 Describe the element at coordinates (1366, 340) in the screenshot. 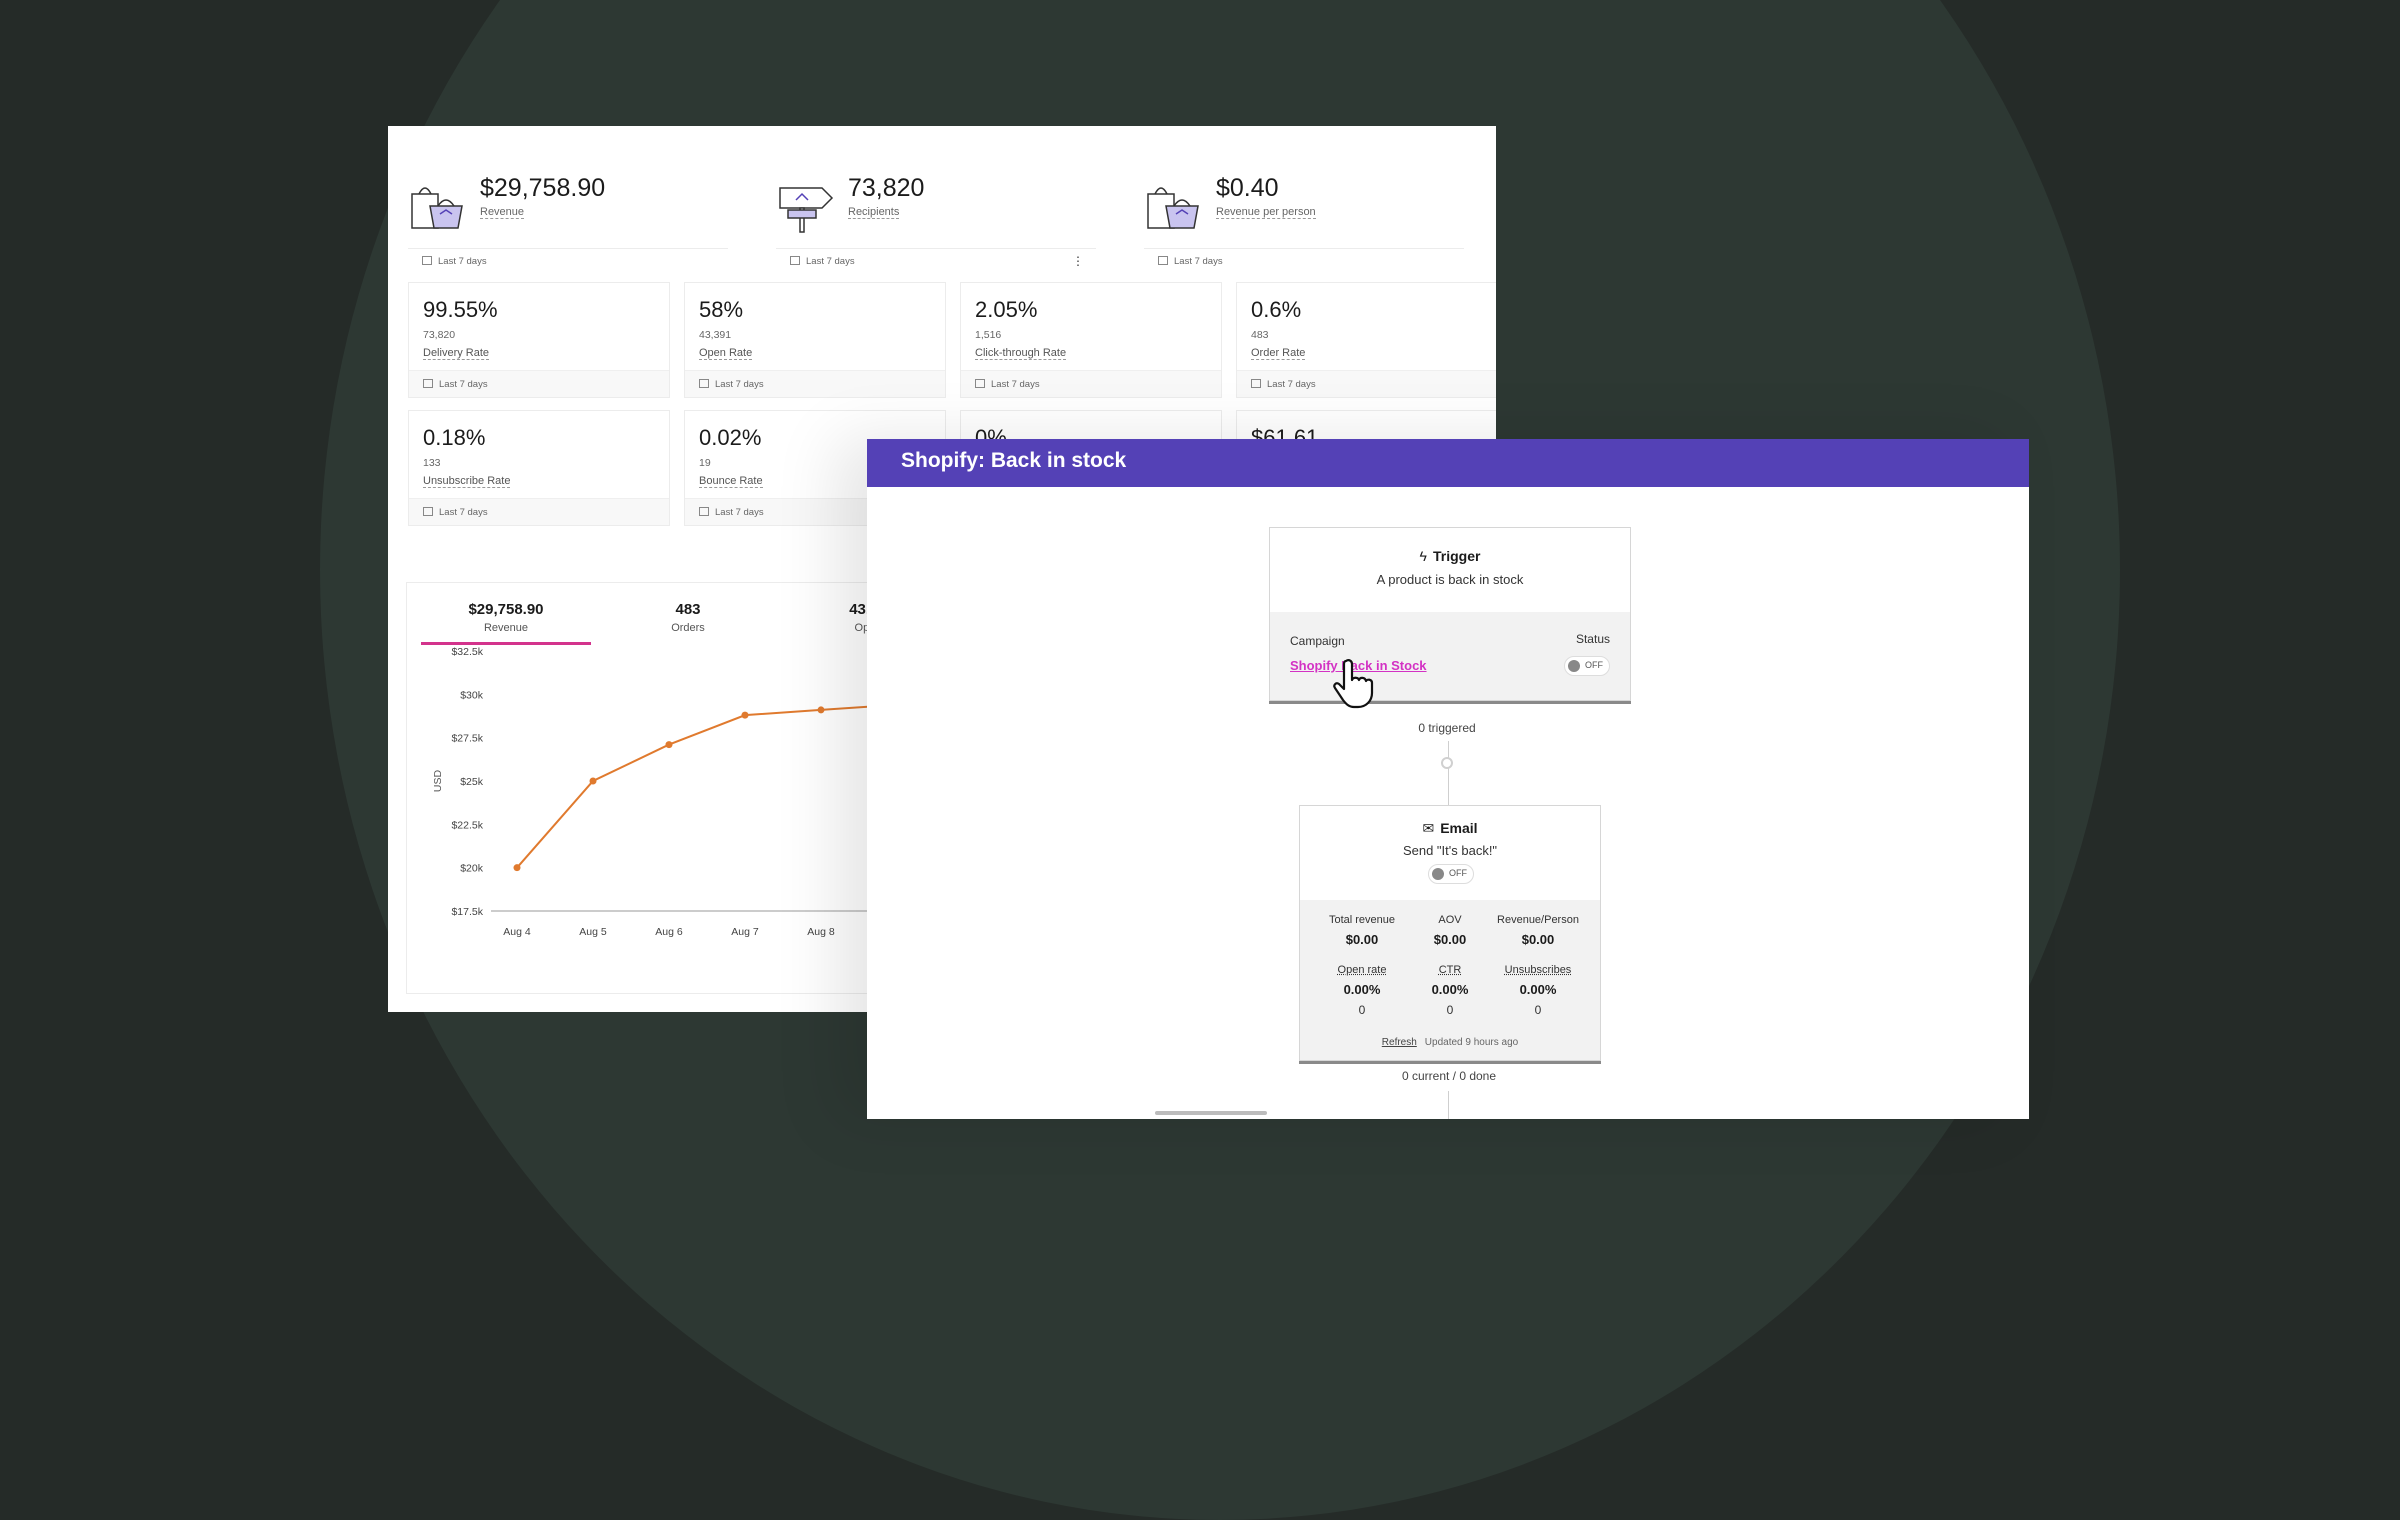

I see `metric-card-order-rate: 0.6% 483 Order Rate Last 7 days` at that location.